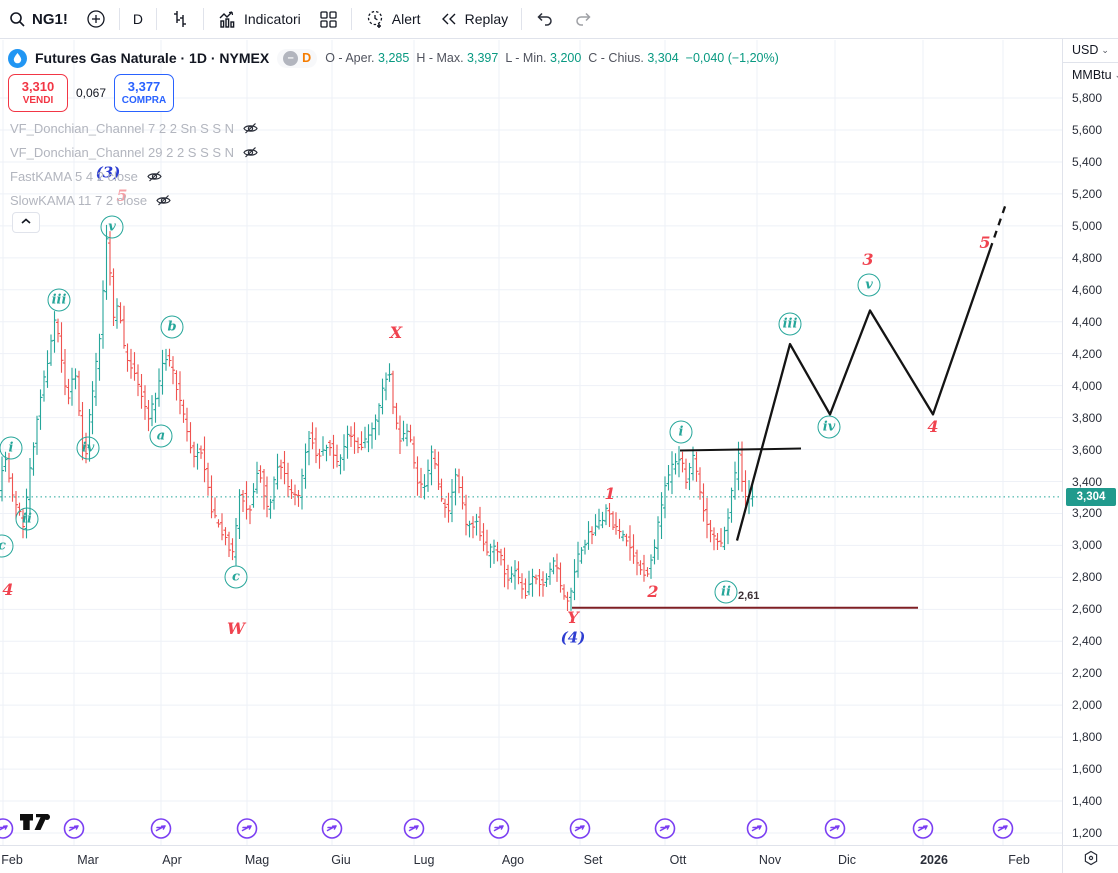 The image size is (1118, 873). I want to click on price-axis-label: 2,000, so click(1087, 705).